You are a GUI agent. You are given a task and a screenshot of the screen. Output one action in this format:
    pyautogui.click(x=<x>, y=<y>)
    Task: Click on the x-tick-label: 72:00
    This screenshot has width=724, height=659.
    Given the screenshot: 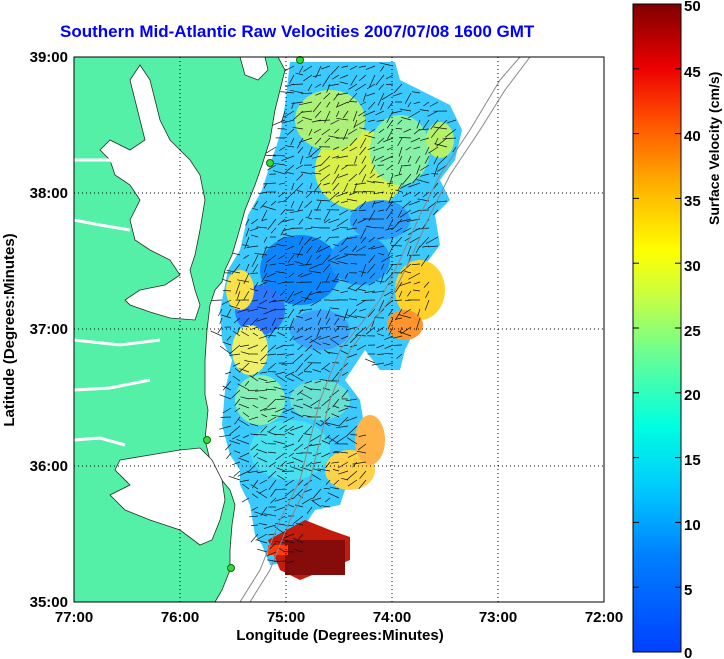 What is the action you would take?
    pyautogui.click(x=604, y=617)
    